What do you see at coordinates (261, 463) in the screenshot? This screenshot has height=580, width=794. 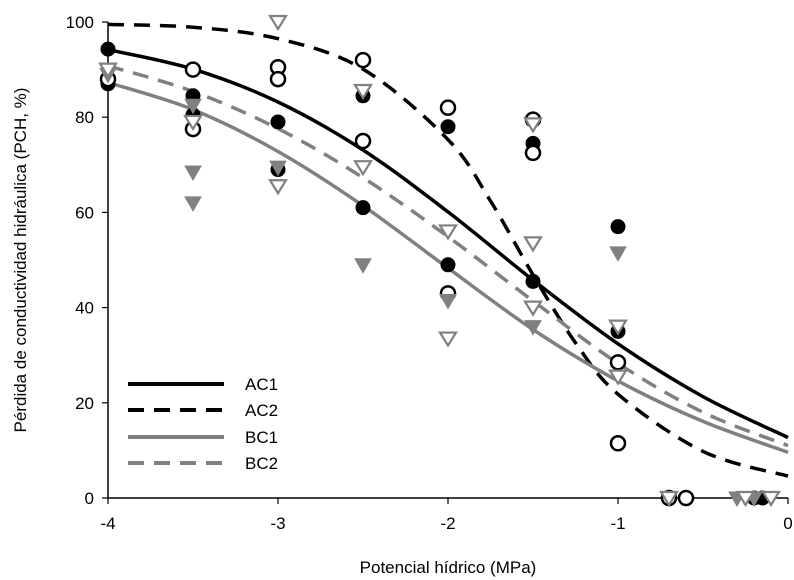 I see `legend-label-bc2: BC2` at bounding box center [261, 463].